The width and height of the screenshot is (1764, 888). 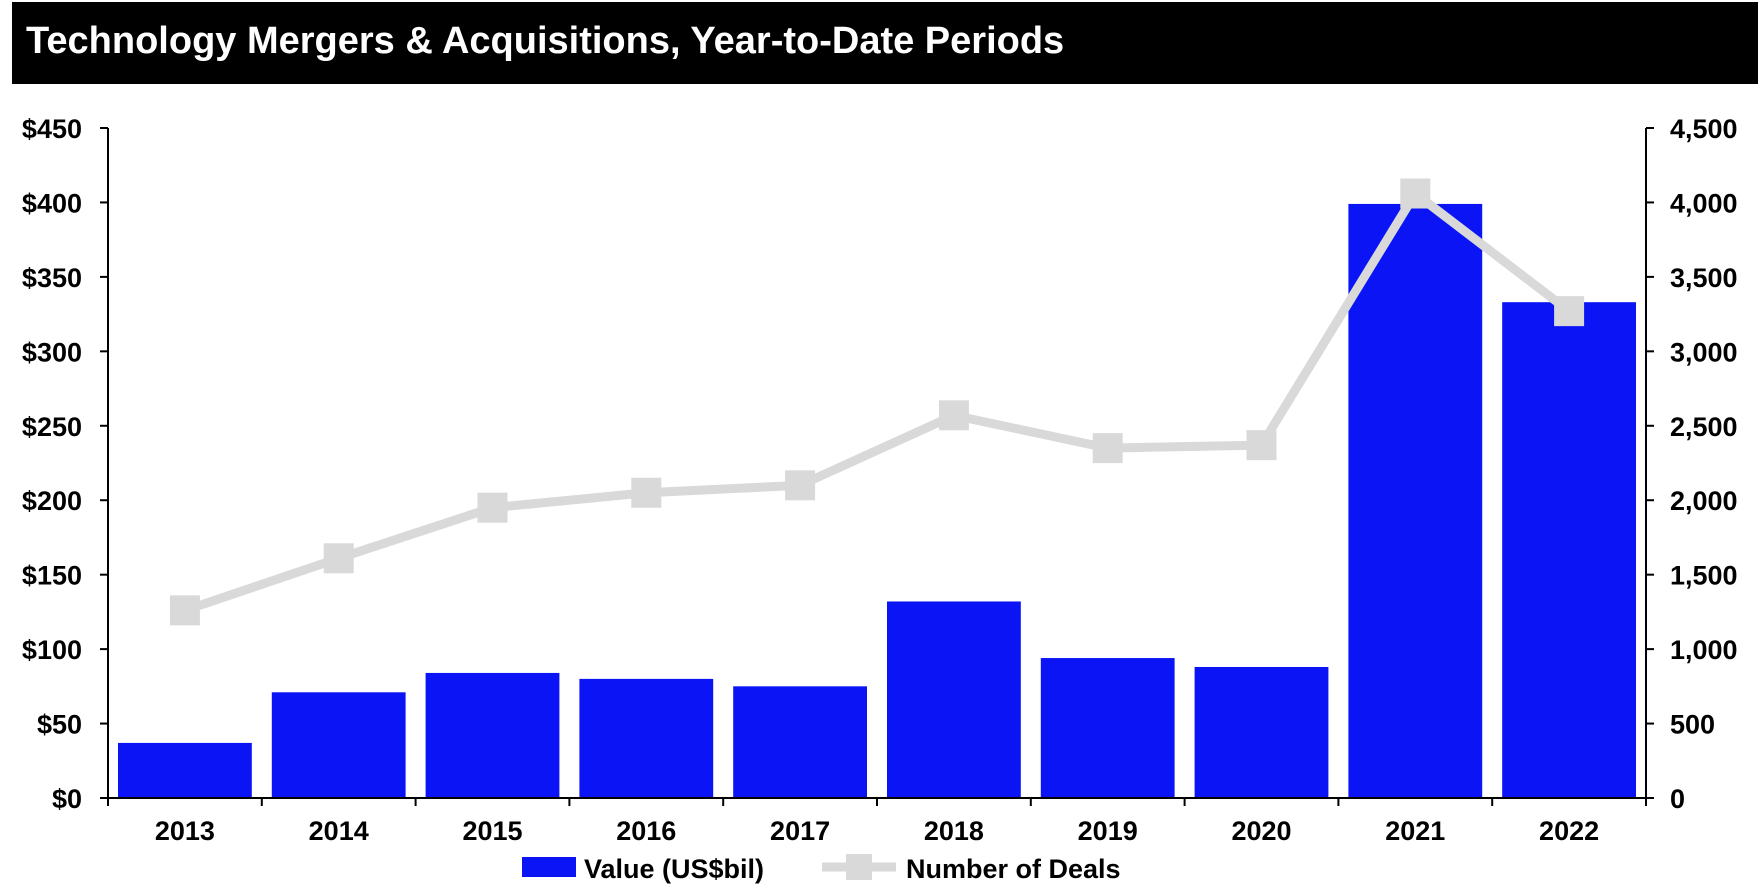 I want to click on deals-marker-2019, so click(x=1107, y=448).